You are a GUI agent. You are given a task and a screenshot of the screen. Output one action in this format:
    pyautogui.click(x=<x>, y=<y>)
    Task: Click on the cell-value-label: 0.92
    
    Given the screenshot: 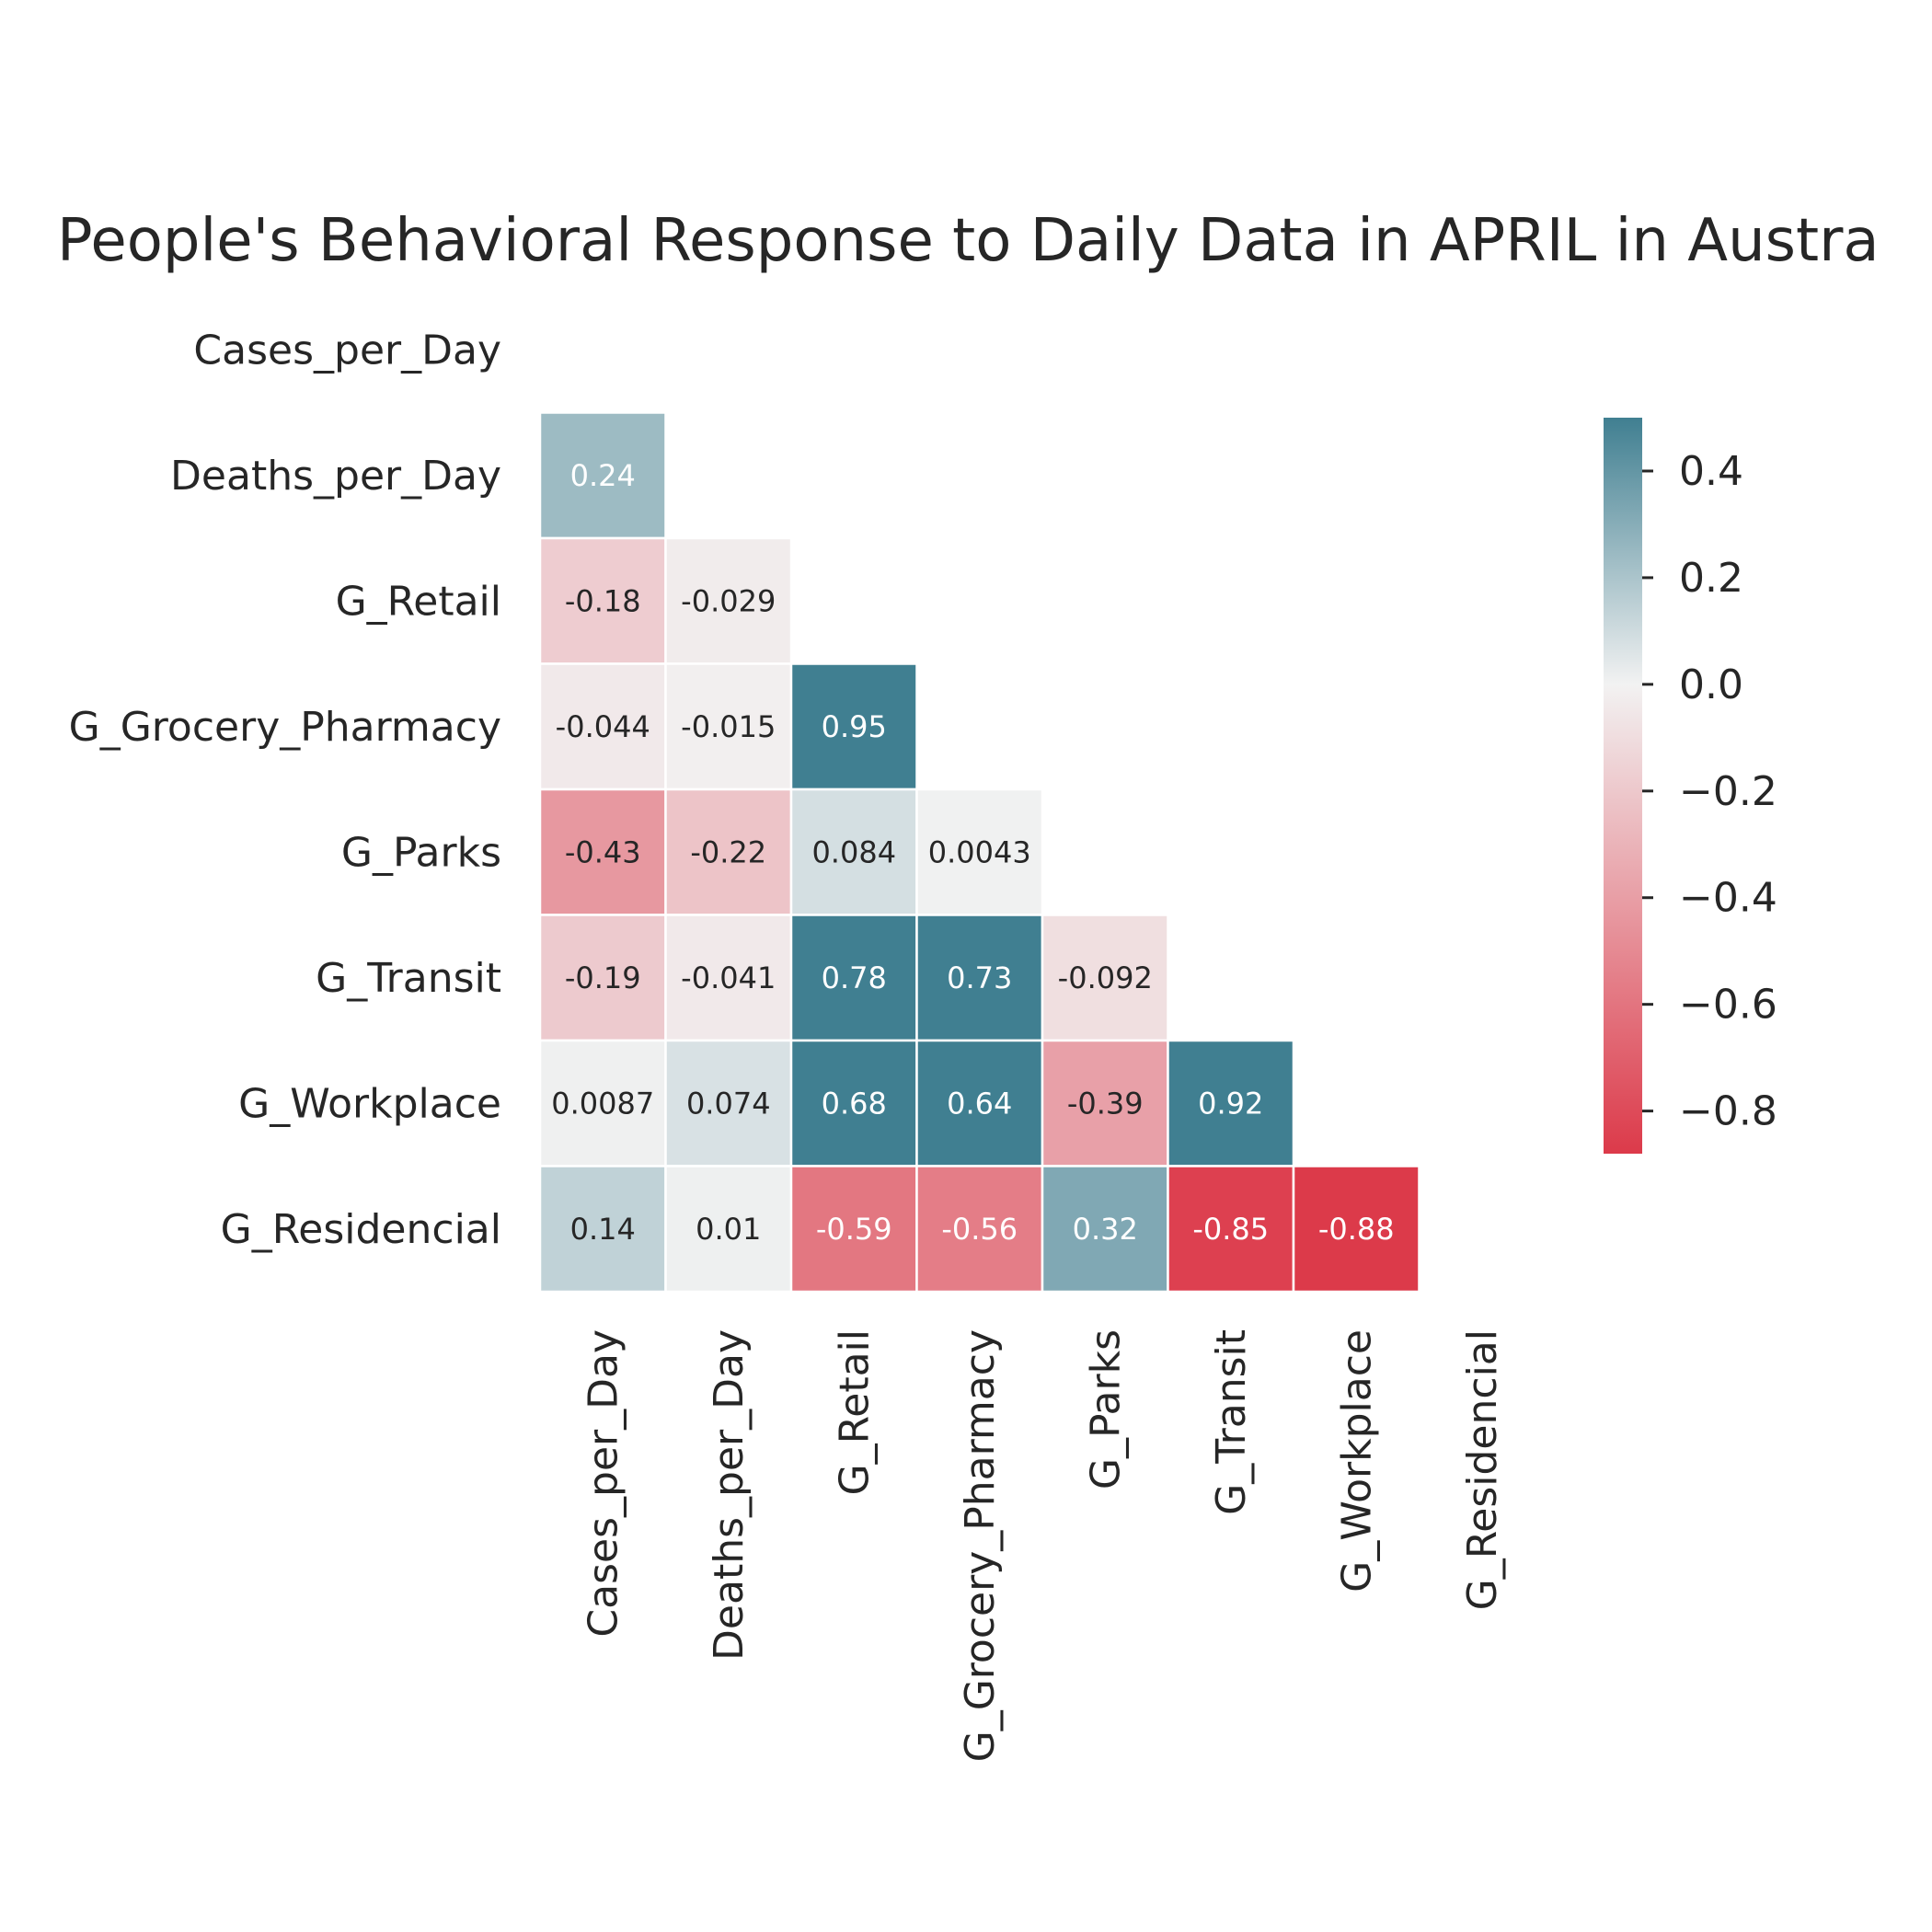 What is the action you would take?
    pyautogui.click(x=1230, y=1103)
    